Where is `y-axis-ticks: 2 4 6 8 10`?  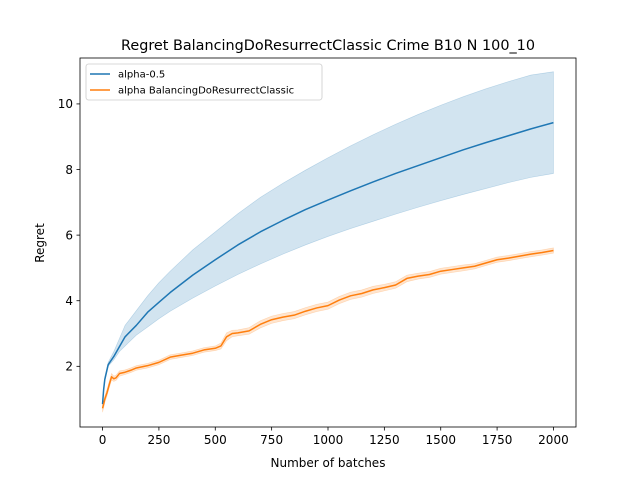
y-axis-ticks: 2 4 6 8 10 is located at coordinates (69, 235).